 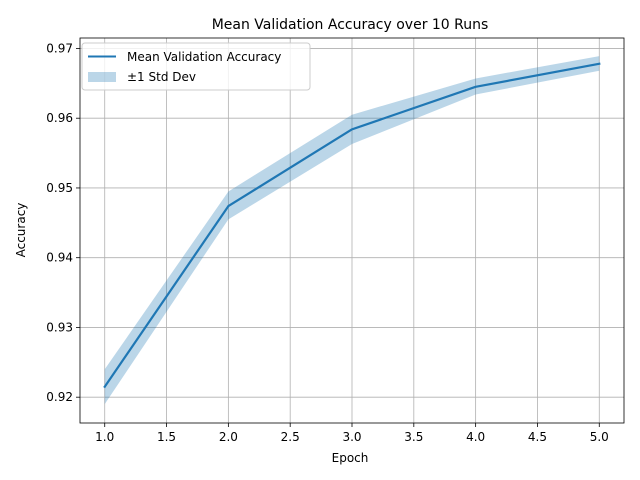 I want to click on y-tick-label: 0.96, so click(x=59, y=118).